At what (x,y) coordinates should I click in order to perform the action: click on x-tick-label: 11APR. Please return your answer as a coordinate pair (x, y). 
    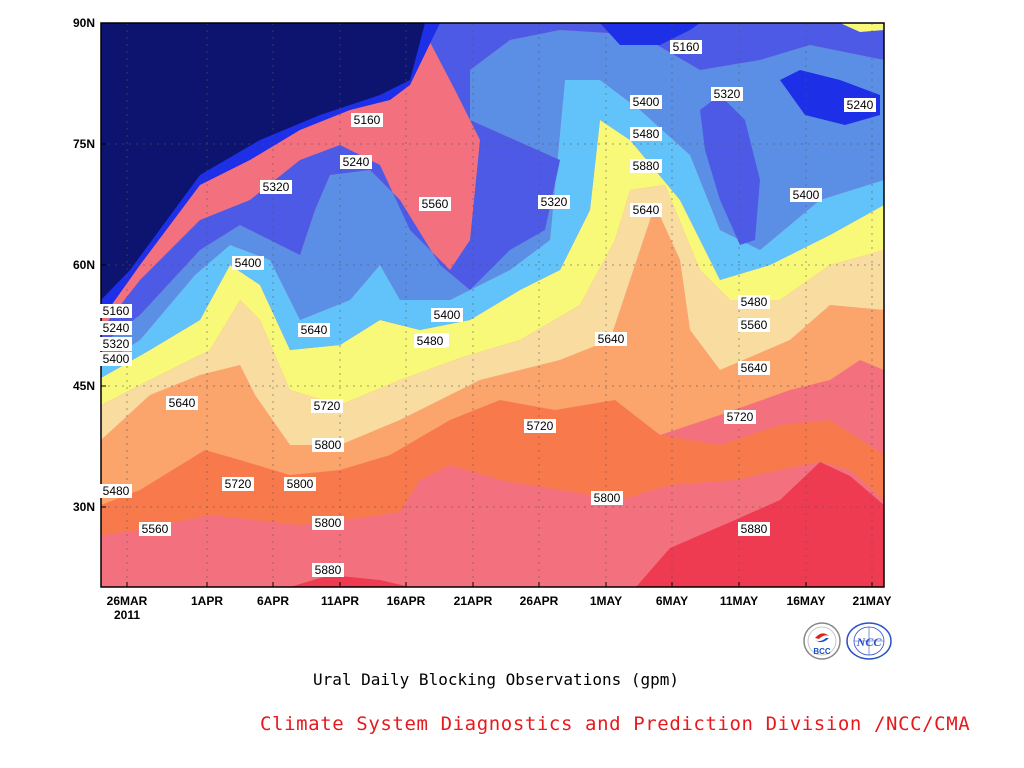
    Looking at the image, I should click on (340, 601).